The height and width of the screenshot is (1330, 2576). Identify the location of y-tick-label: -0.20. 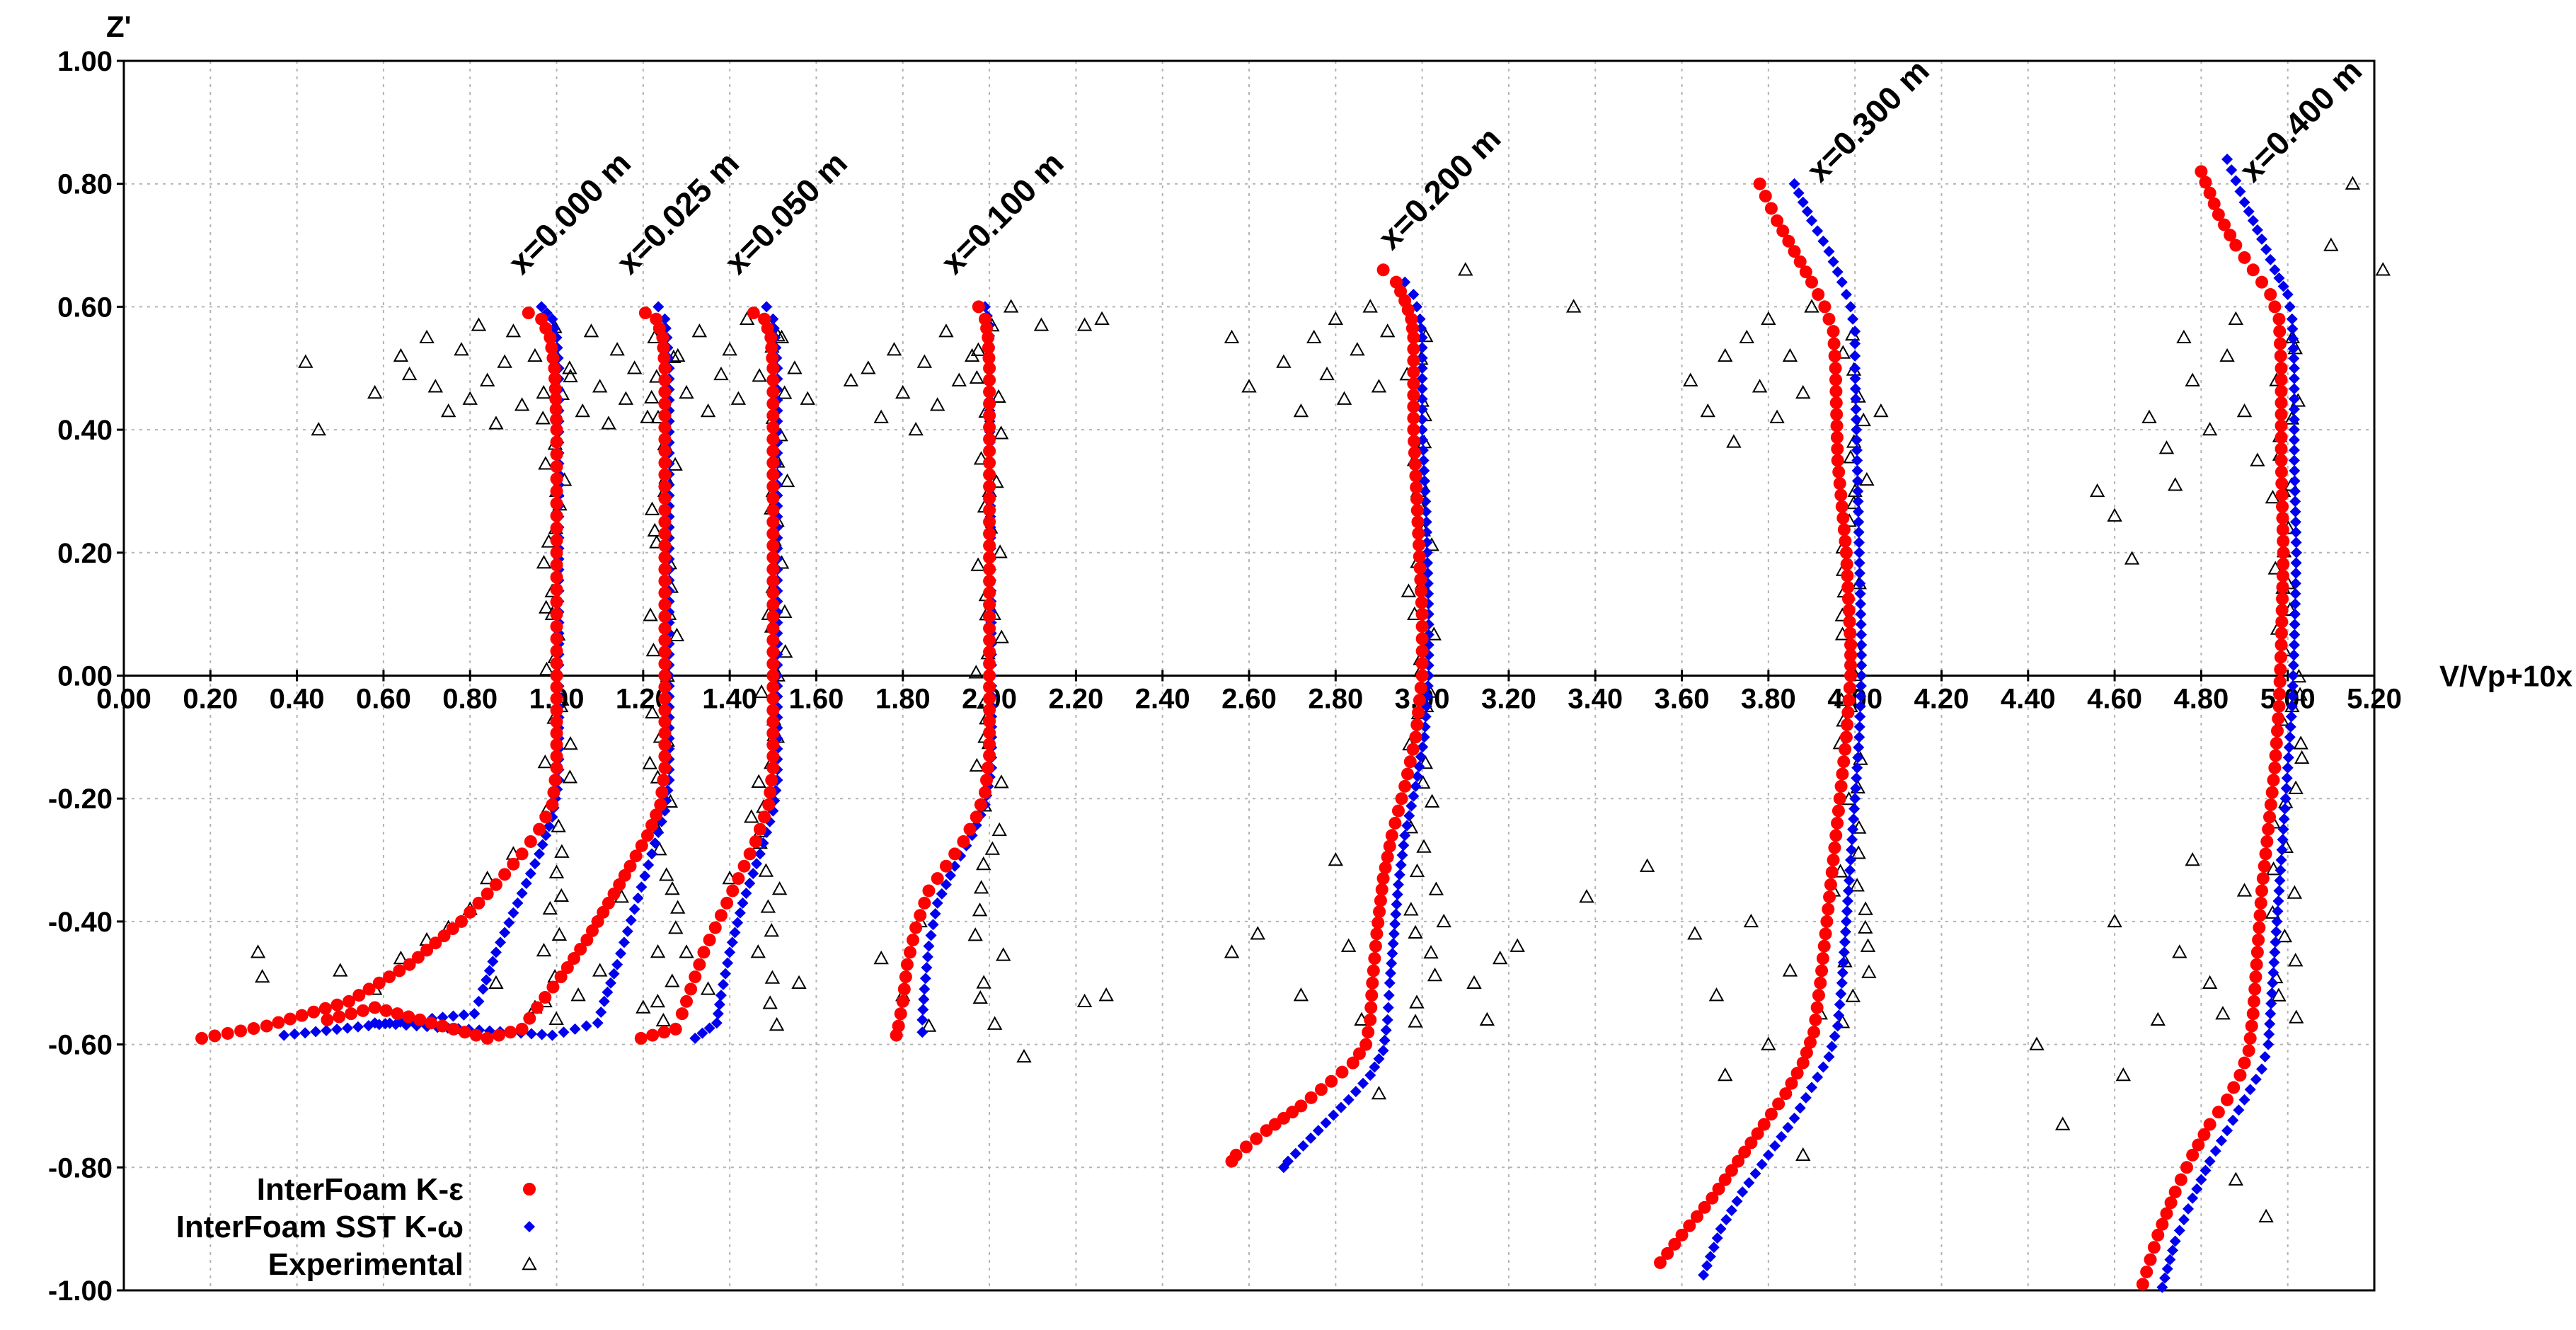
(80, 799).